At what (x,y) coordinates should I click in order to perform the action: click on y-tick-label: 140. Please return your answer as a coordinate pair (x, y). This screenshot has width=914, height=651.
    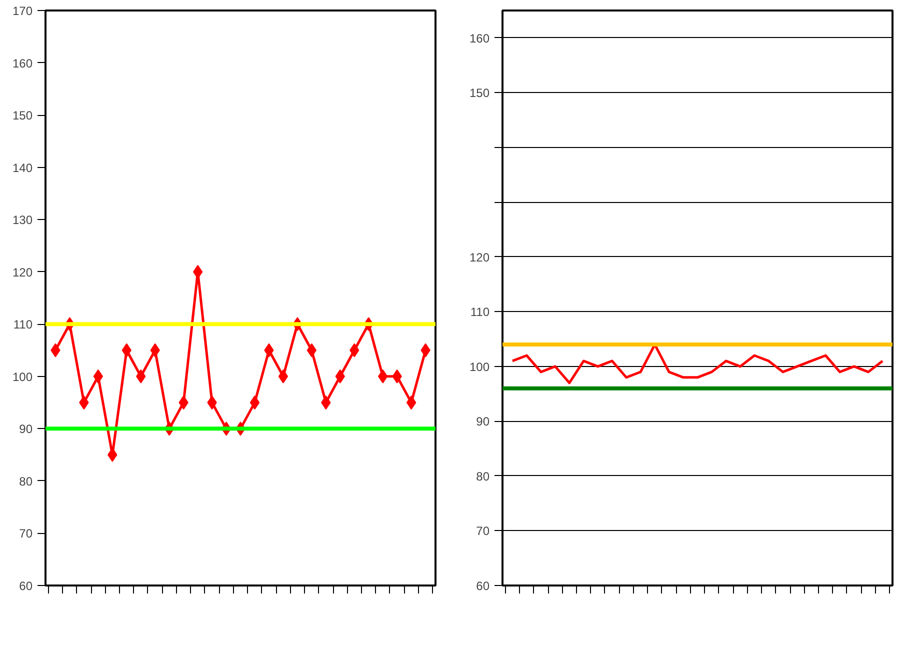
    Looking at the image, I should click on (22, 167).